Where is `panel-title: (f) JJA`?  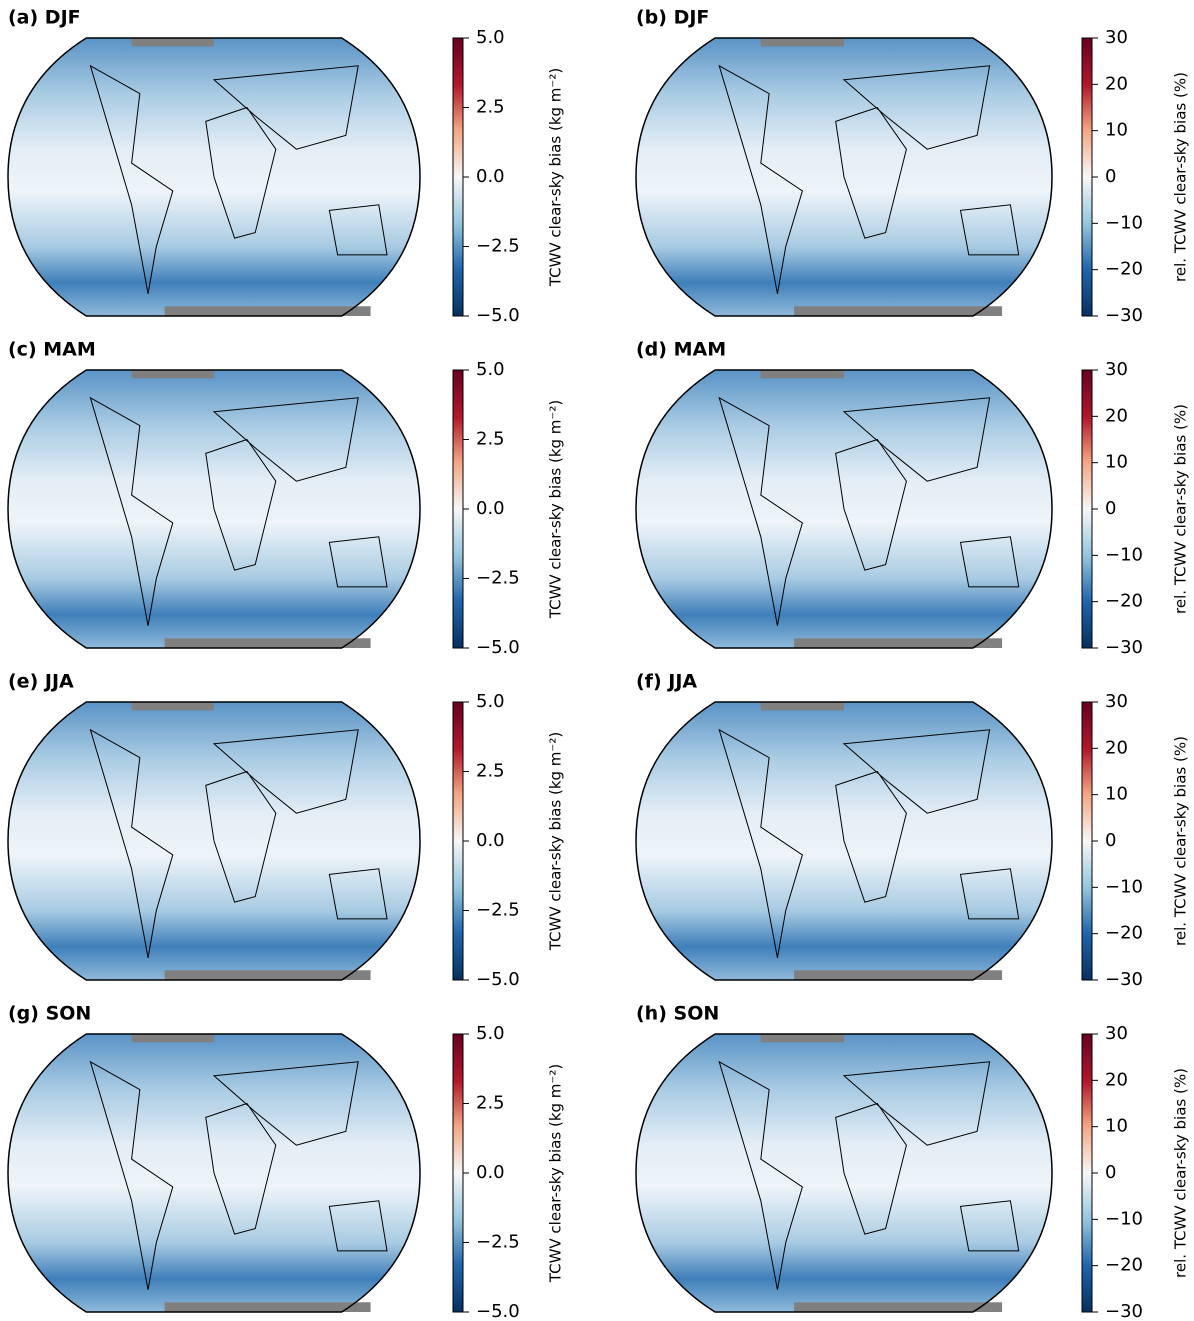 panel-title: (f) JJA is located at coordinates (666, 682).